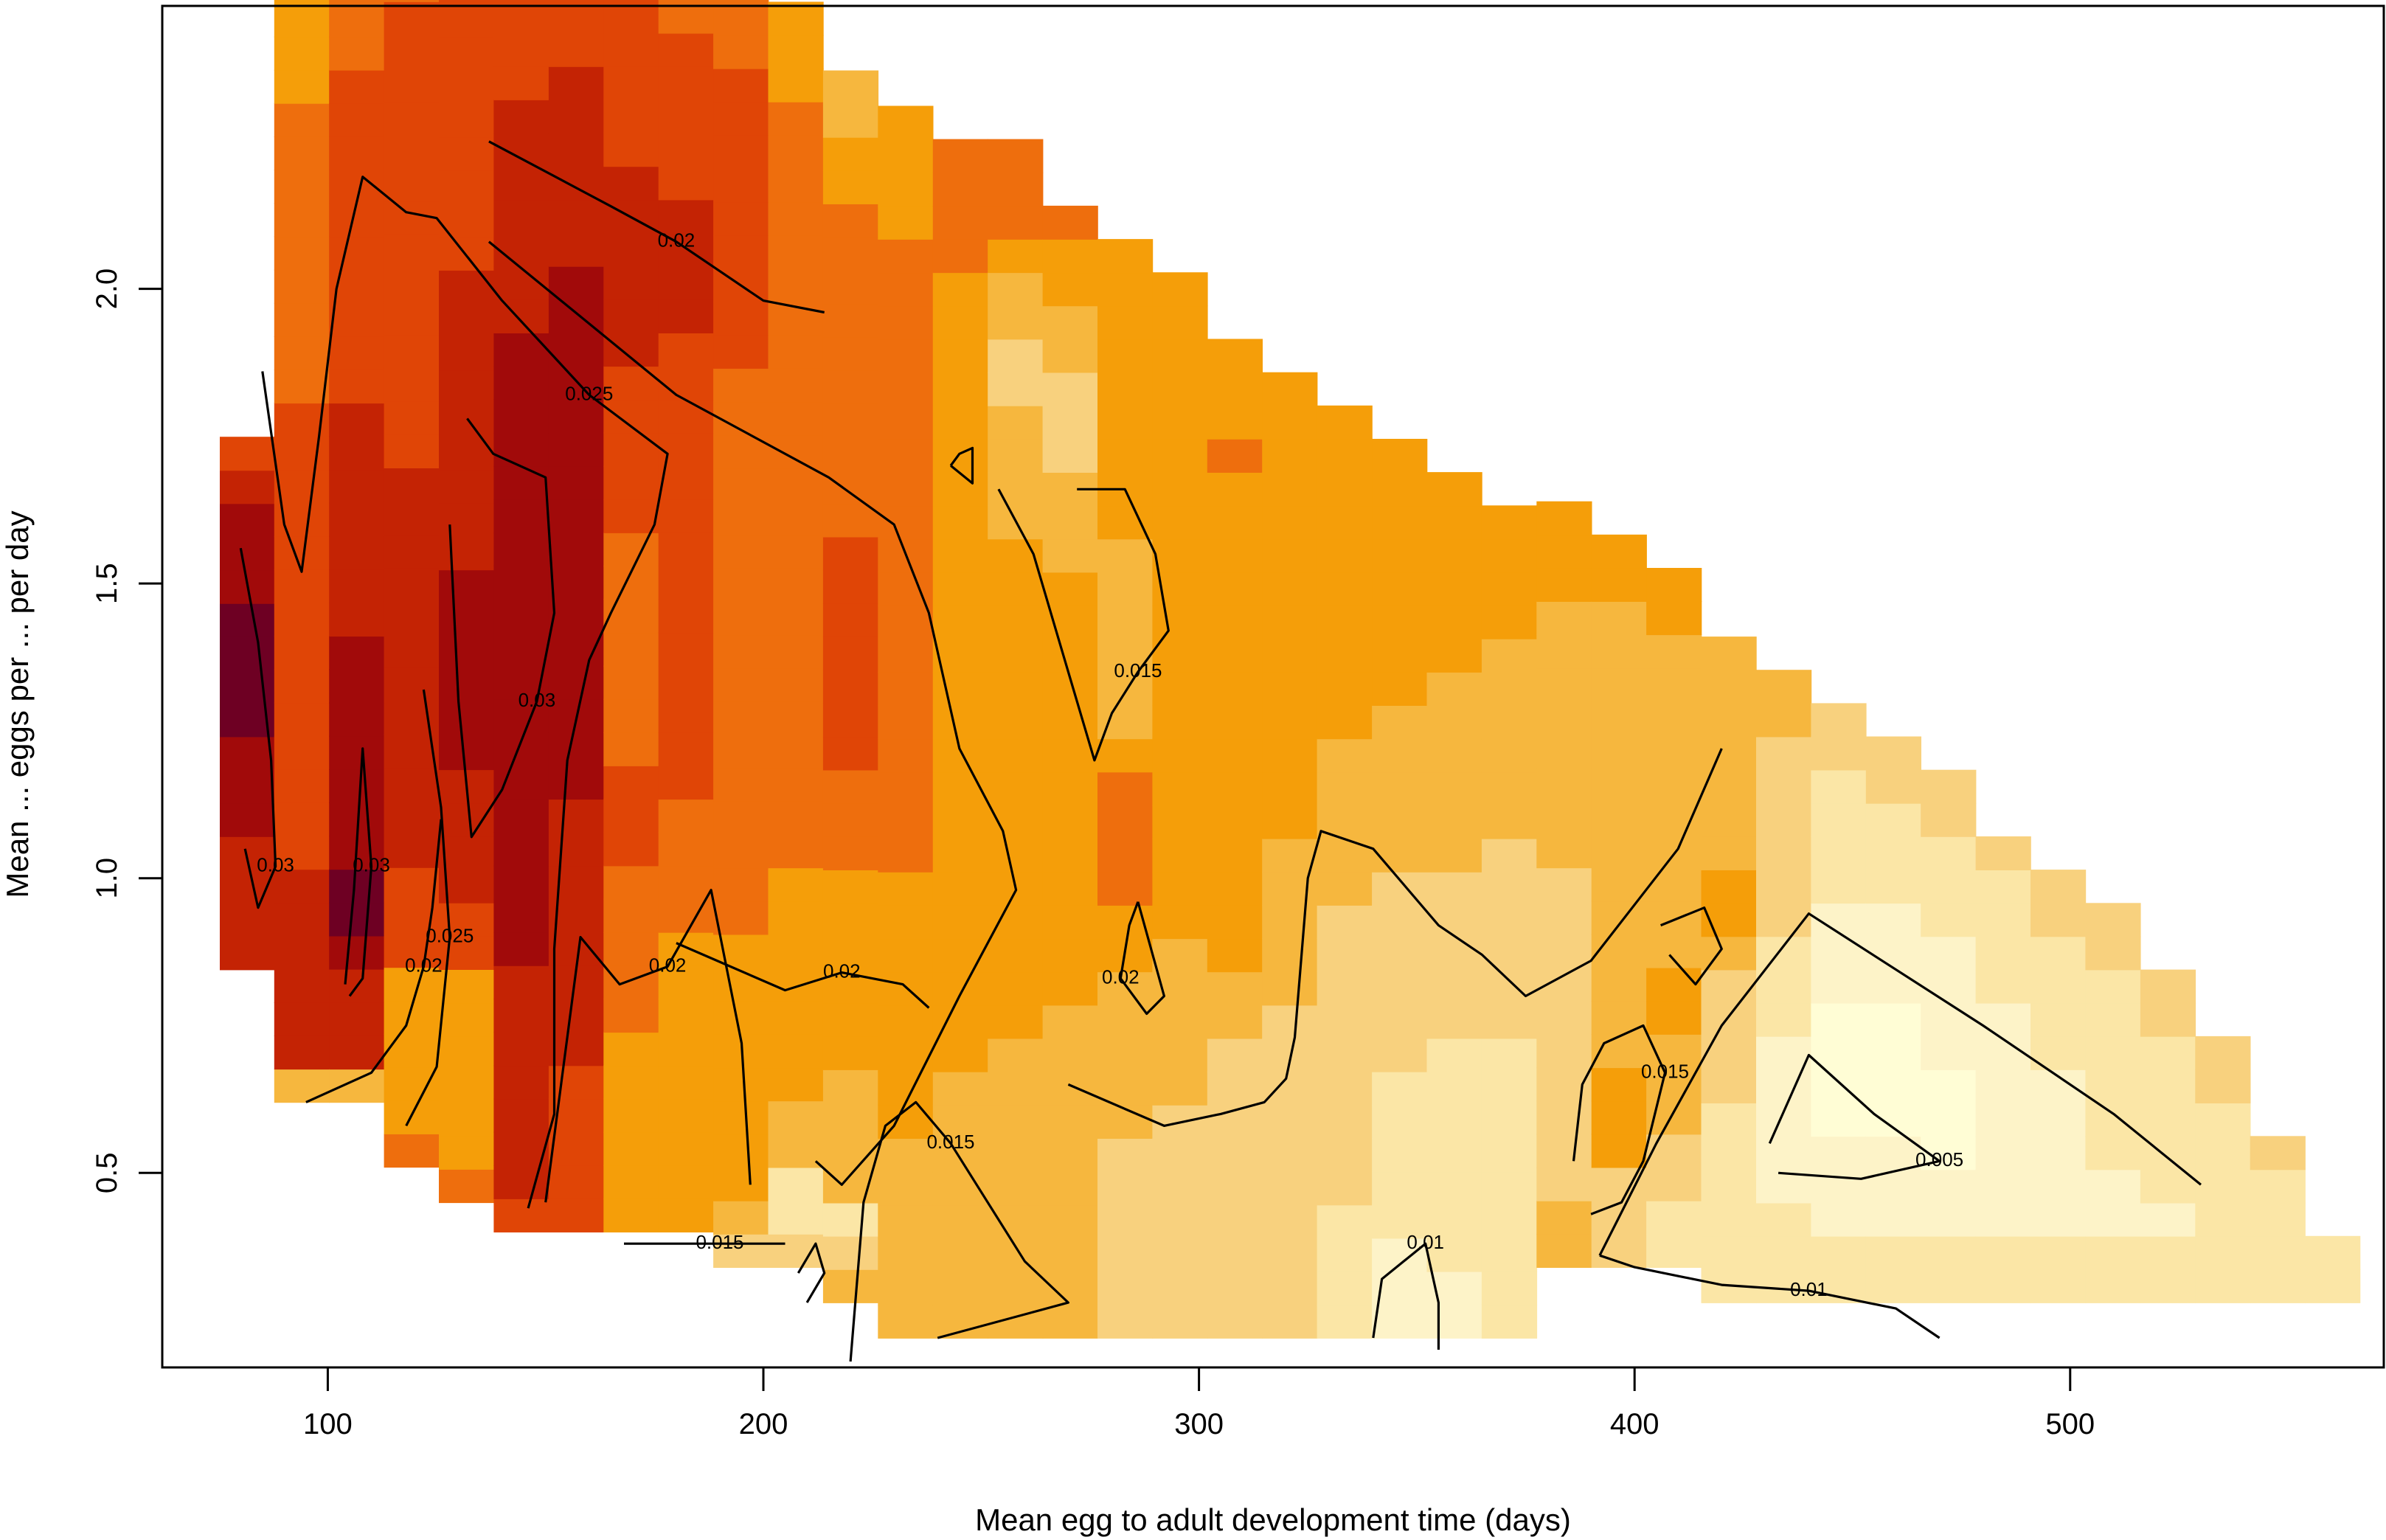 The image size is (2386, 1540). Describe the element at coordinates (258, 728) in the screenshot. I see `contour-line` at that location.